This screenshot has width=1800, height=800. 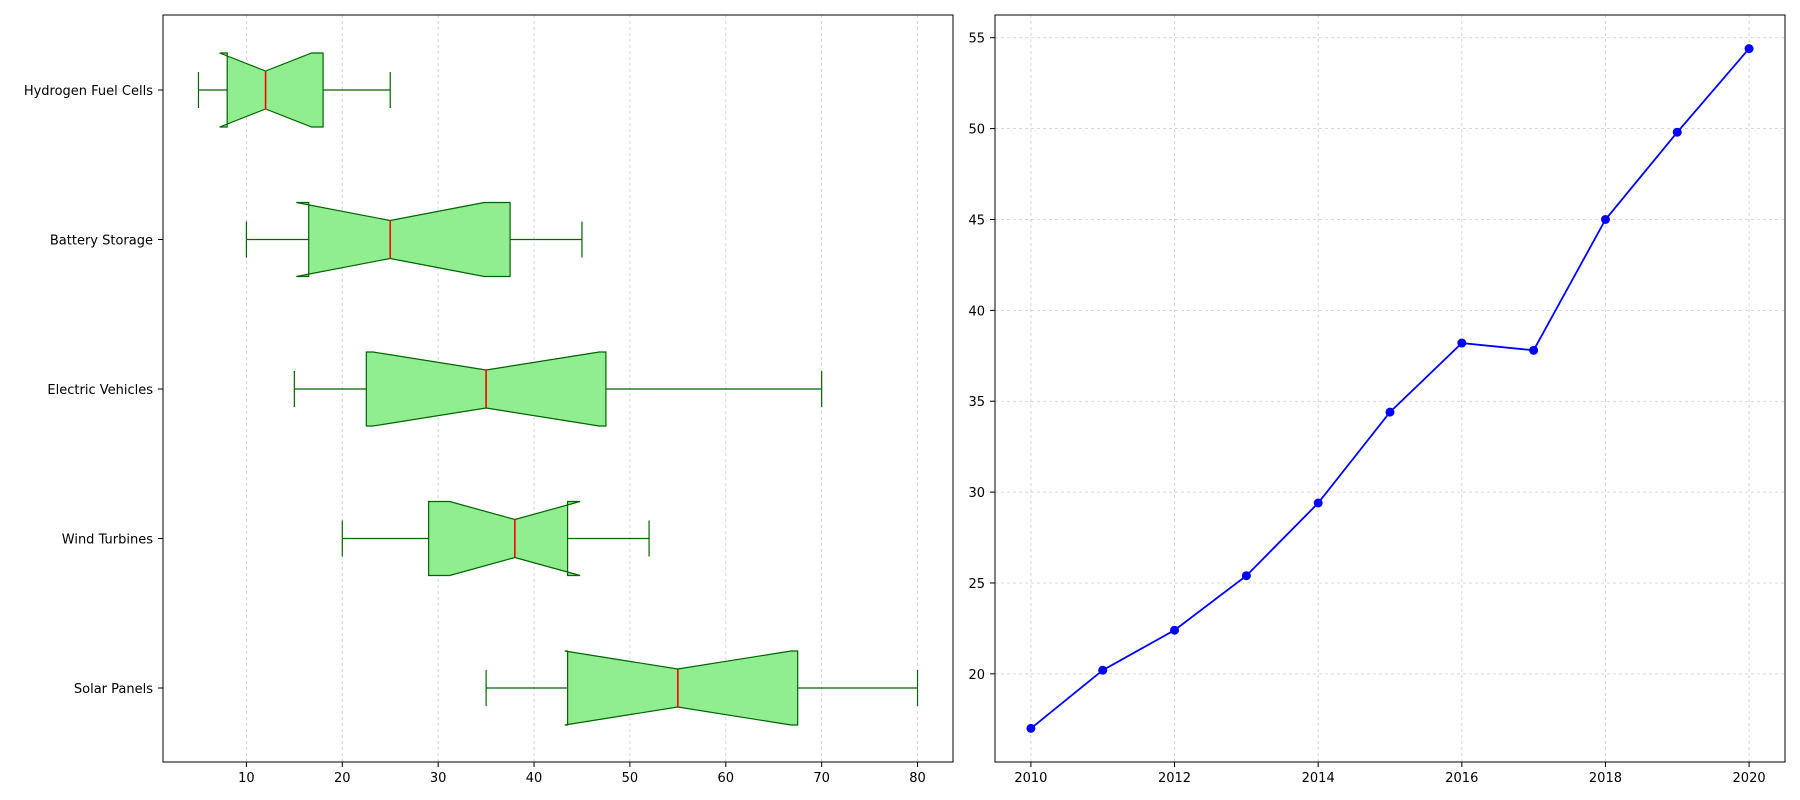 What do you see at coordinates (101, 241) in the screenshot?
I see `category-label: Battery Storage` at bounding box center [101, 241].